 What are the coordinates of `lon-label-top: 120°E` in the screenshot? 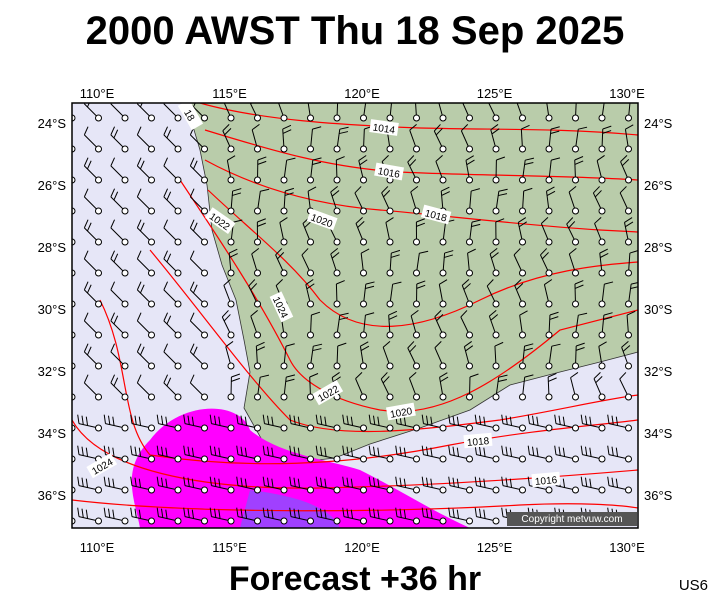 It's located at (362, 93).